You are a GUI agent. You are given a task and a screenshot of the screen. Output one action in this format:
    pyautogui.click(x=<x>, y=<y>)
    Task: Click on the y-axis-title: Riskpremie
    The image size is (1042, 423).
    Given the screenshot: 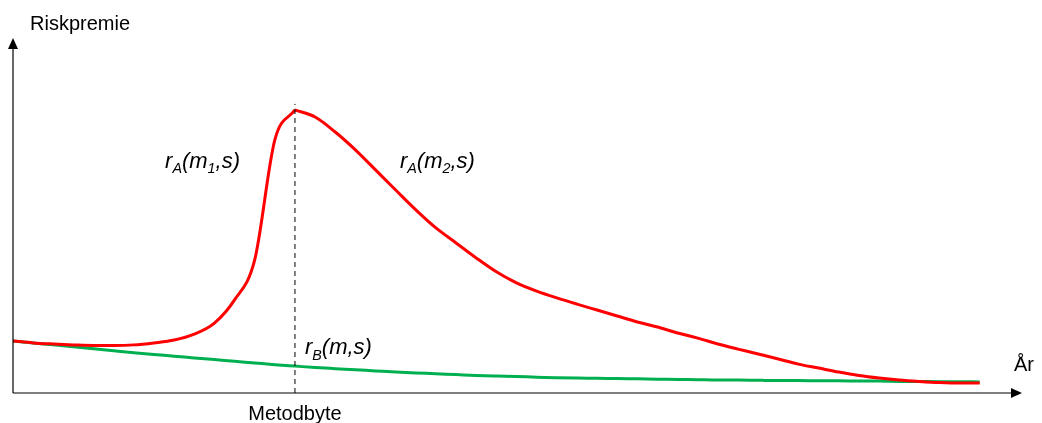 What is the action you would take?
    pyautogui.click(x=80, y=23)
    